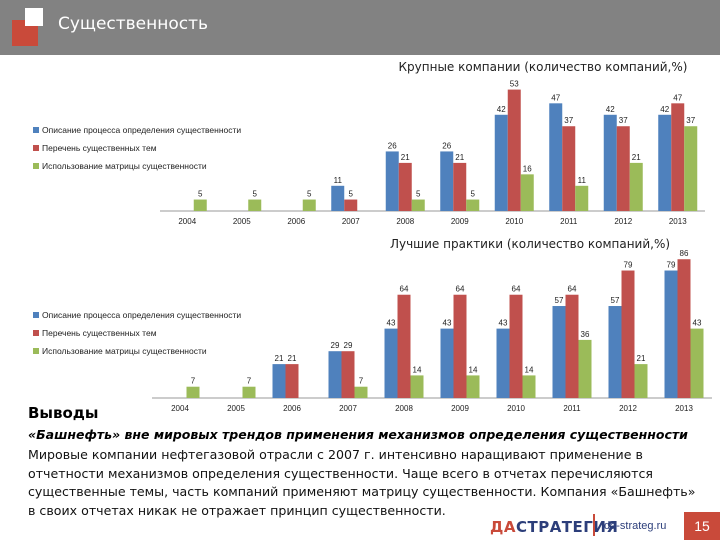 The height and width of the screenshot is (540, 720). Describe the element at coordinates (678, 221) in the screenshot. I see `x-tick-label: 2013` at that location.